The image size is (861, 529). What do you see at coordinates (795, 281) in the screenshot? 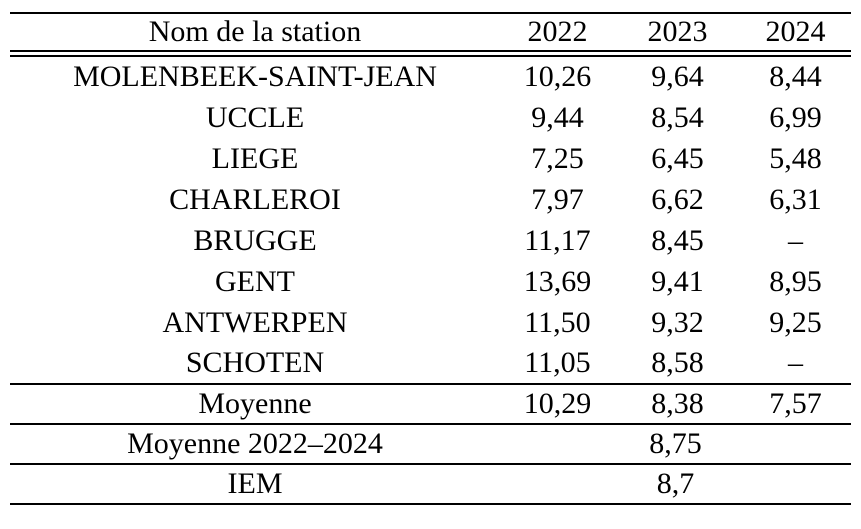
I see `value-2024-cell: 8,95` at bounding box center [795, 281].